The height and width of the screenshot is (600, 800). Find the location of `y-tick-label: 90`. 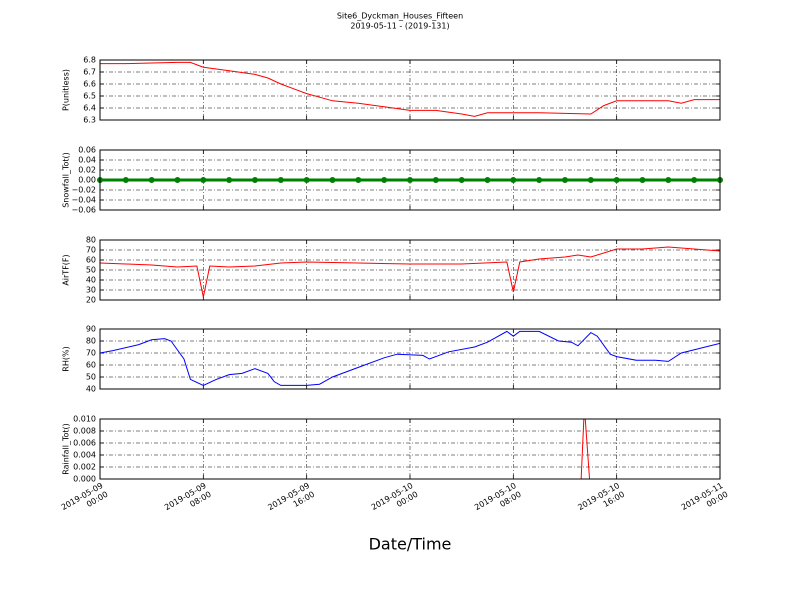

y-tick-label: 90 is located at coordinates (91, 329).